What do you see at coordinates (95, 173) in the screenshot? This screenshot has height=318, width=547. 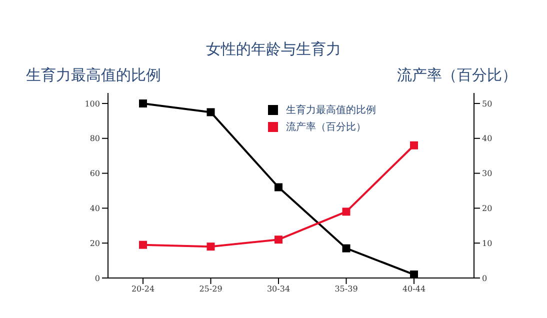 I see `y-tick-label: 60` at bounding box center [95, 173].